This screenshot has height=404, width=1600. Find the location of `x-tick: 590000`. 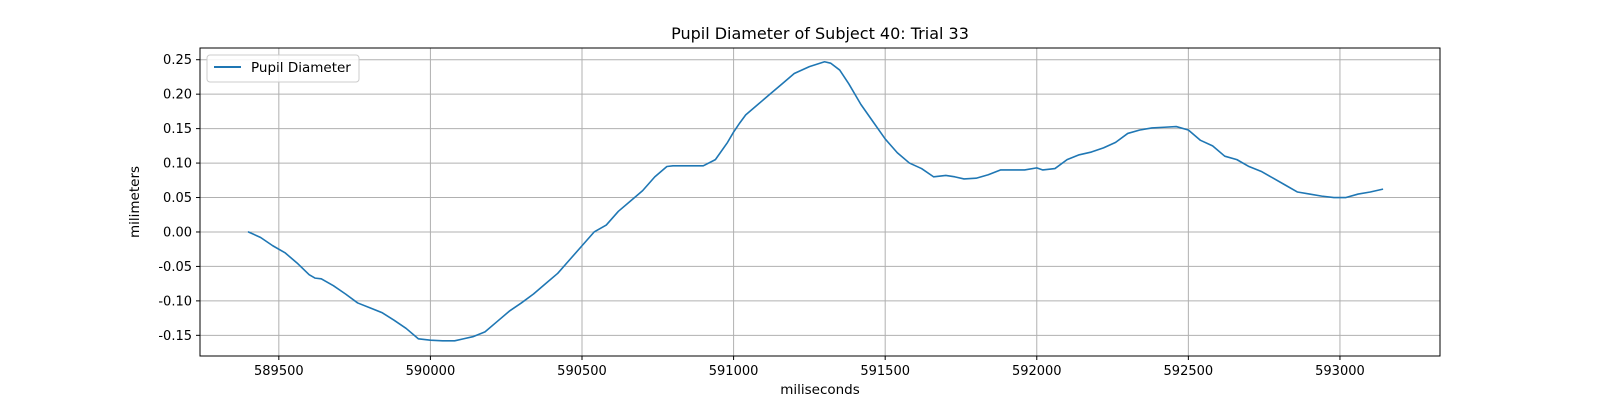

x-tick: 590000 is located at coordinates (431, 367).